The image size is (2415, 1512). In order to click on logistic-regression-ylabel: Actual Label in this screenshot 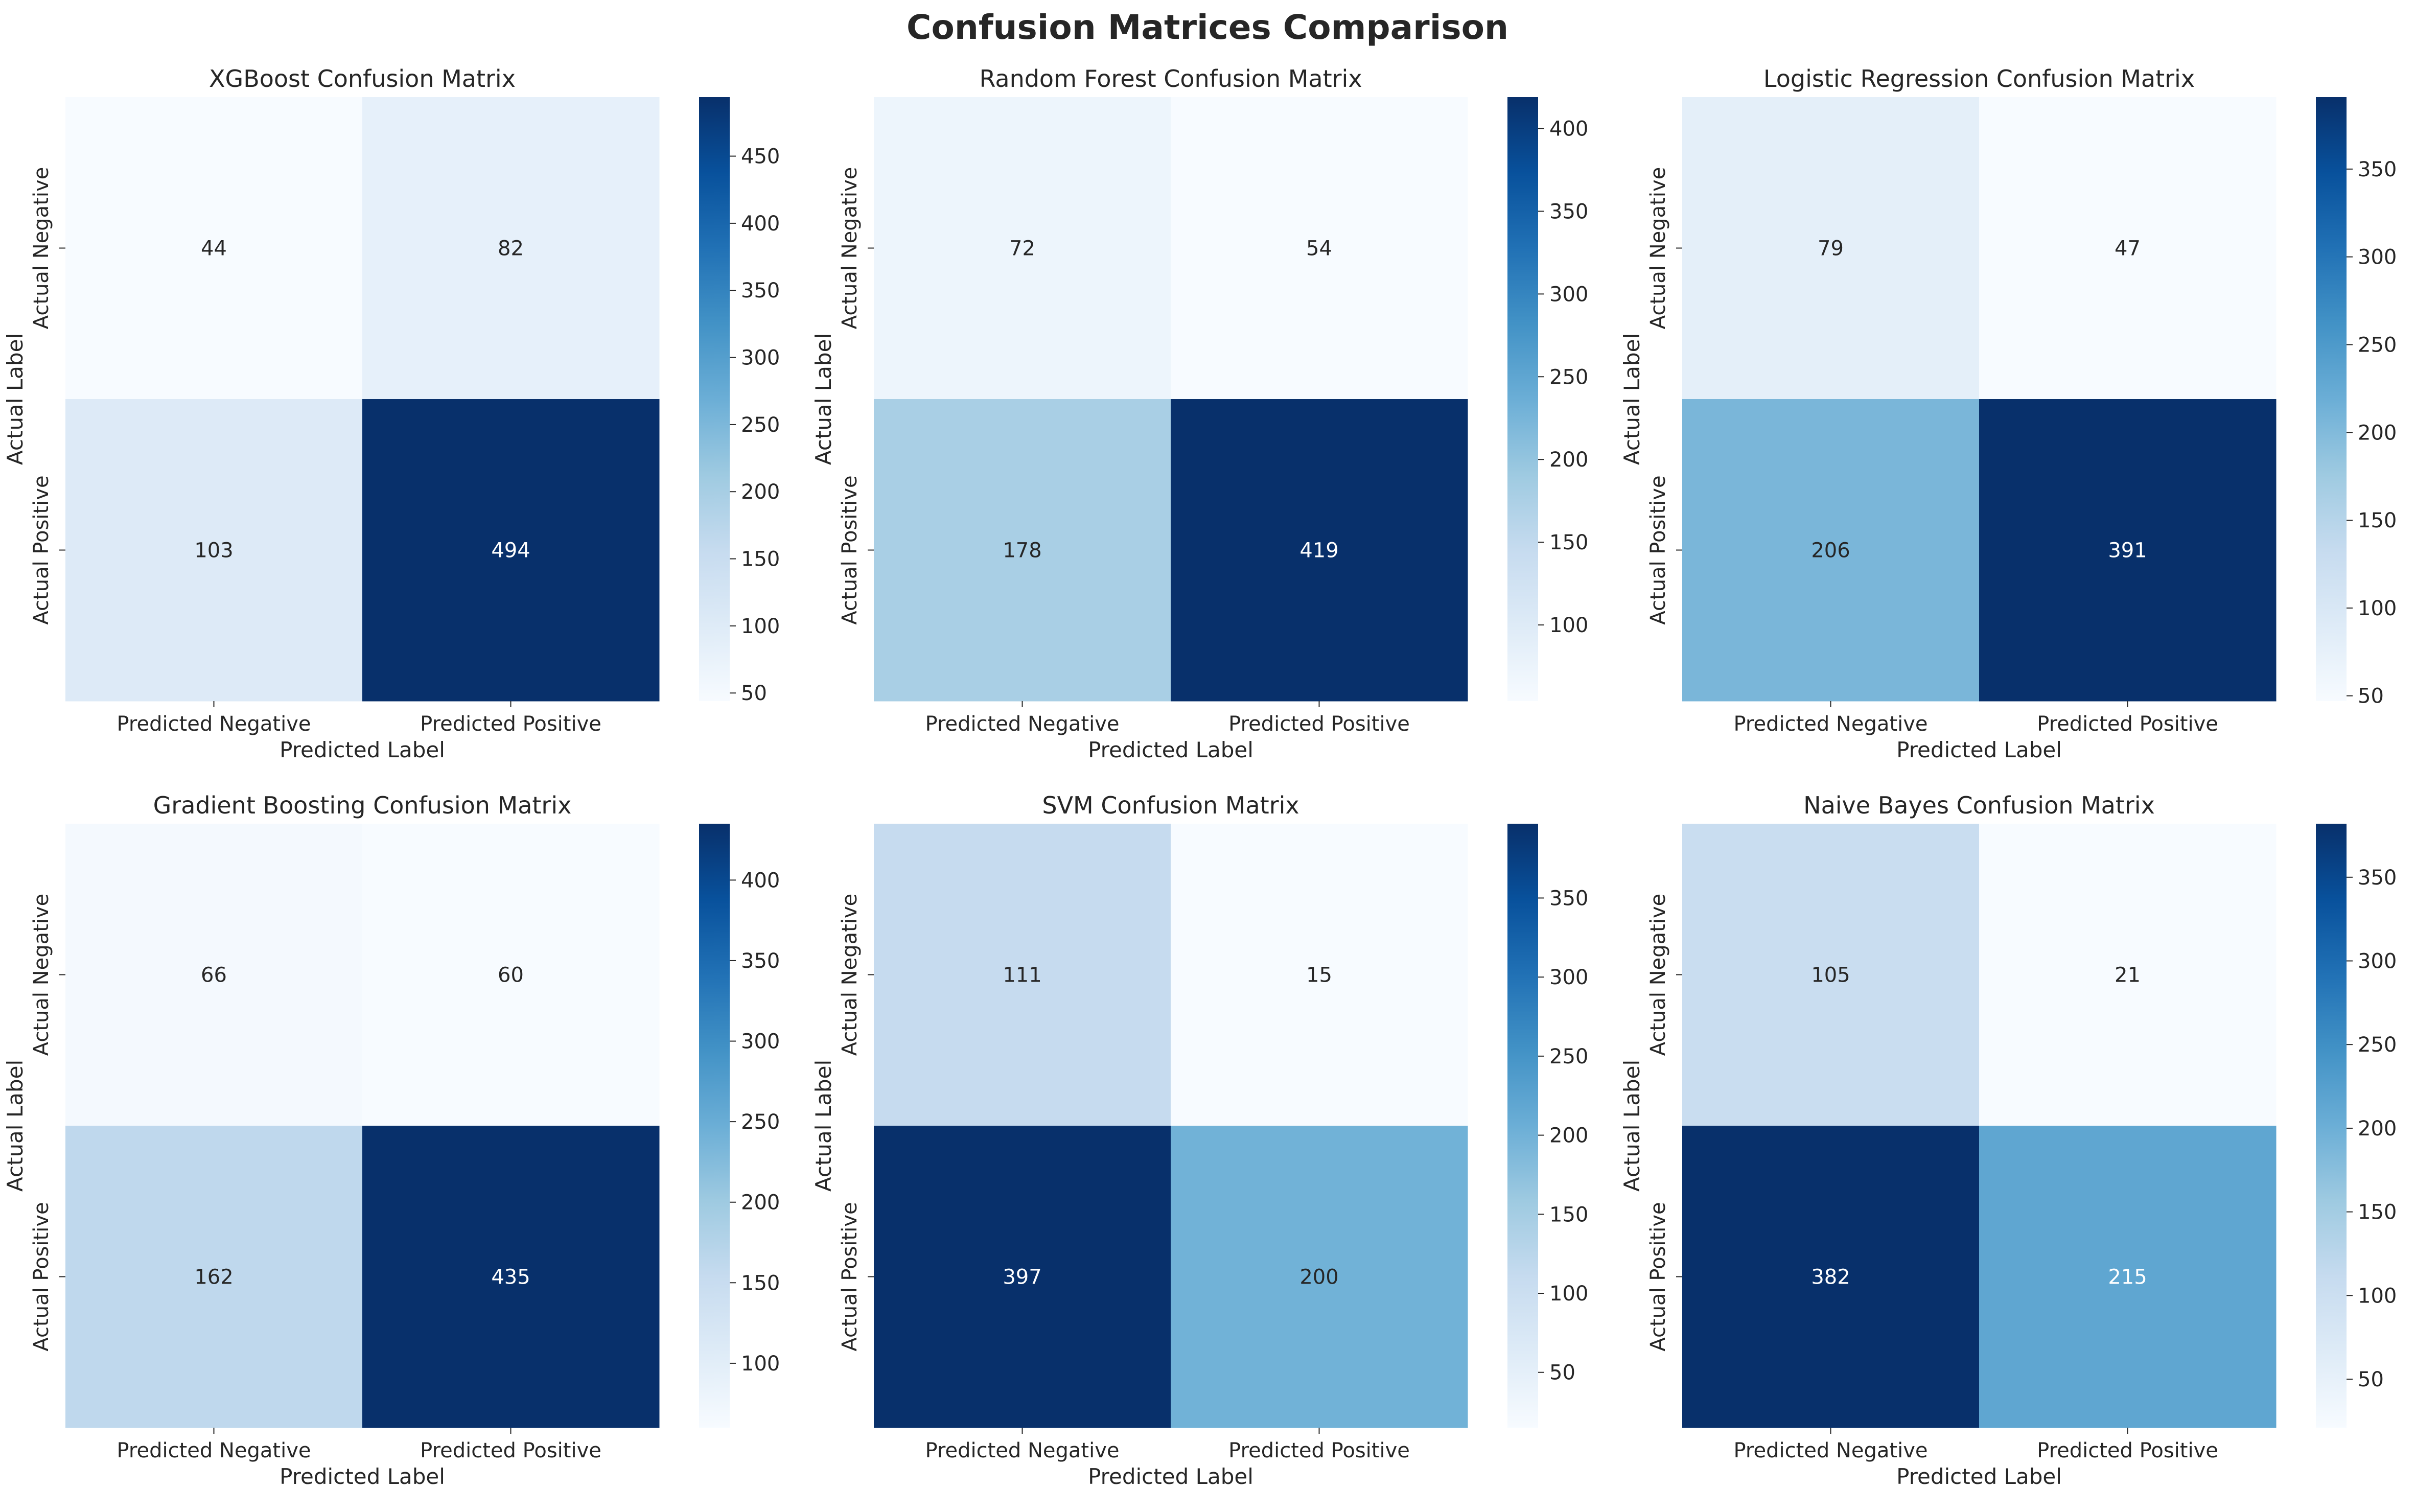, I will do `click(1631, 399)`.